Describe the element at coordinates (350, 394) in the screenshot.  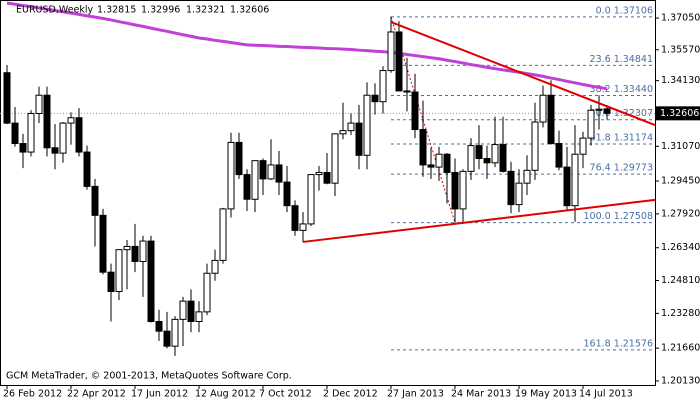
I see `x-tick-label: 2 Dec 2012` at that location.